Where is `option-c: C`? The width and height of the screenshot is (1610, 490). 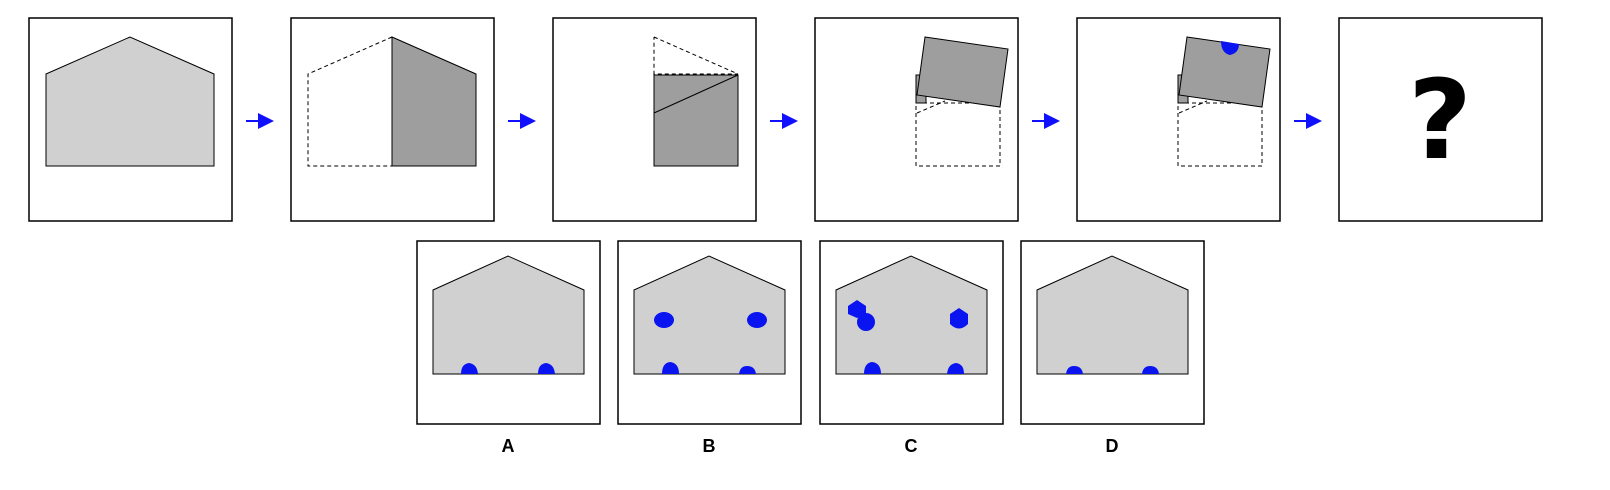
option-c: C is located at coordinates (911, 348).